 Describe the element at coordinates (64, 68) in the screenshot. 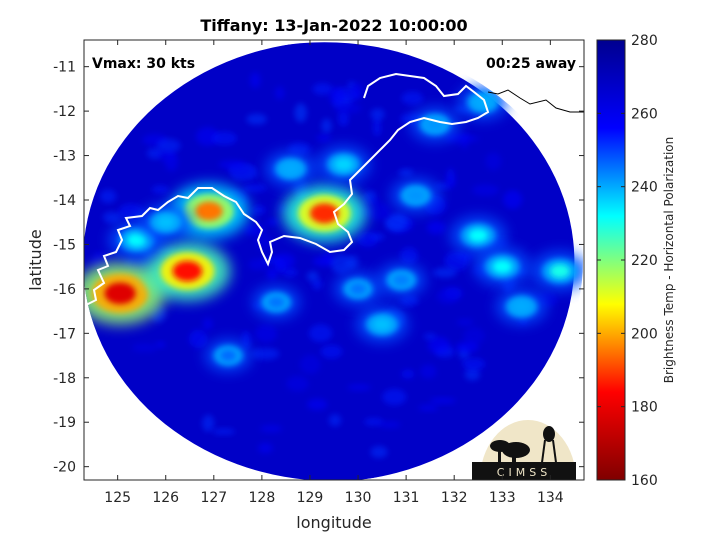

I see `y-tick-label: -11` at that location.